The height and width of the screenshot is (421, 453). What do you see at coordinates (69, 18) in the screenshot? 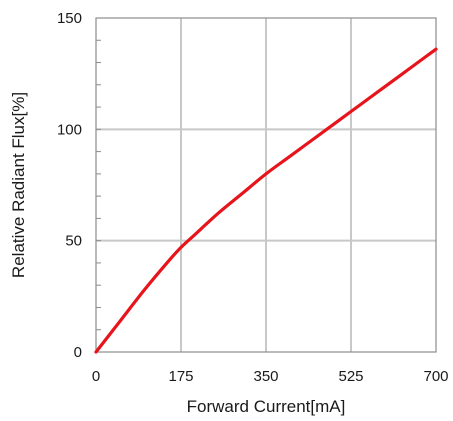
I see `y-tick-label: 150` at bounding box center [69, 18].